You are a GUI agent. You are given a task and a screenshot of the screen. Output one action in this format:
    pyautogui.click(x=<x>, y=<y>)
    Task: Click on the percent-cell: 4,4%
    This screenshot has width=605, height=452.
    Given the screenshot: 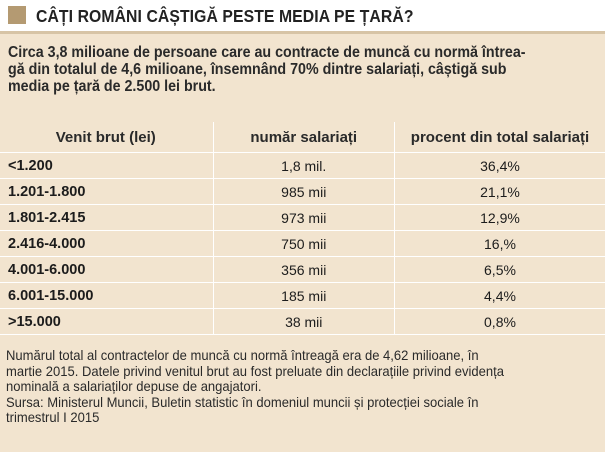 What is the action you would take?
    pyautogui.click(x=499, y=295)
    